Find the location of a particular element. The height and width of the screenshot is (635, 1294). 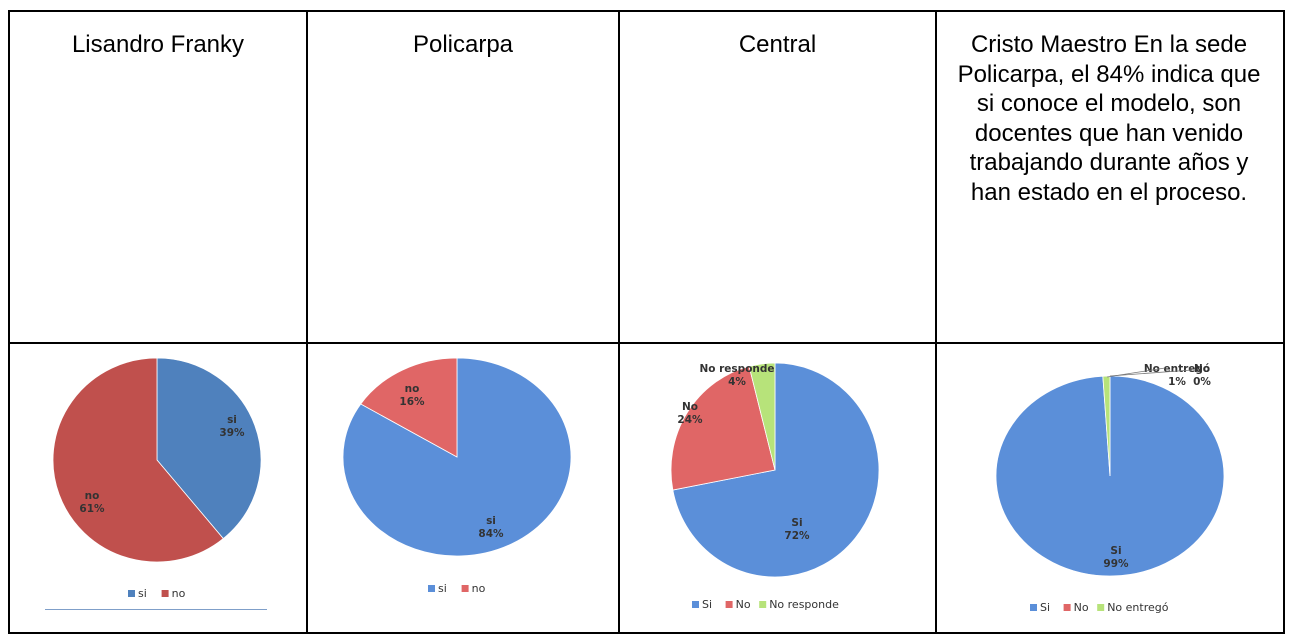

pie-2-slice-no is located at coordinates (409, 407).